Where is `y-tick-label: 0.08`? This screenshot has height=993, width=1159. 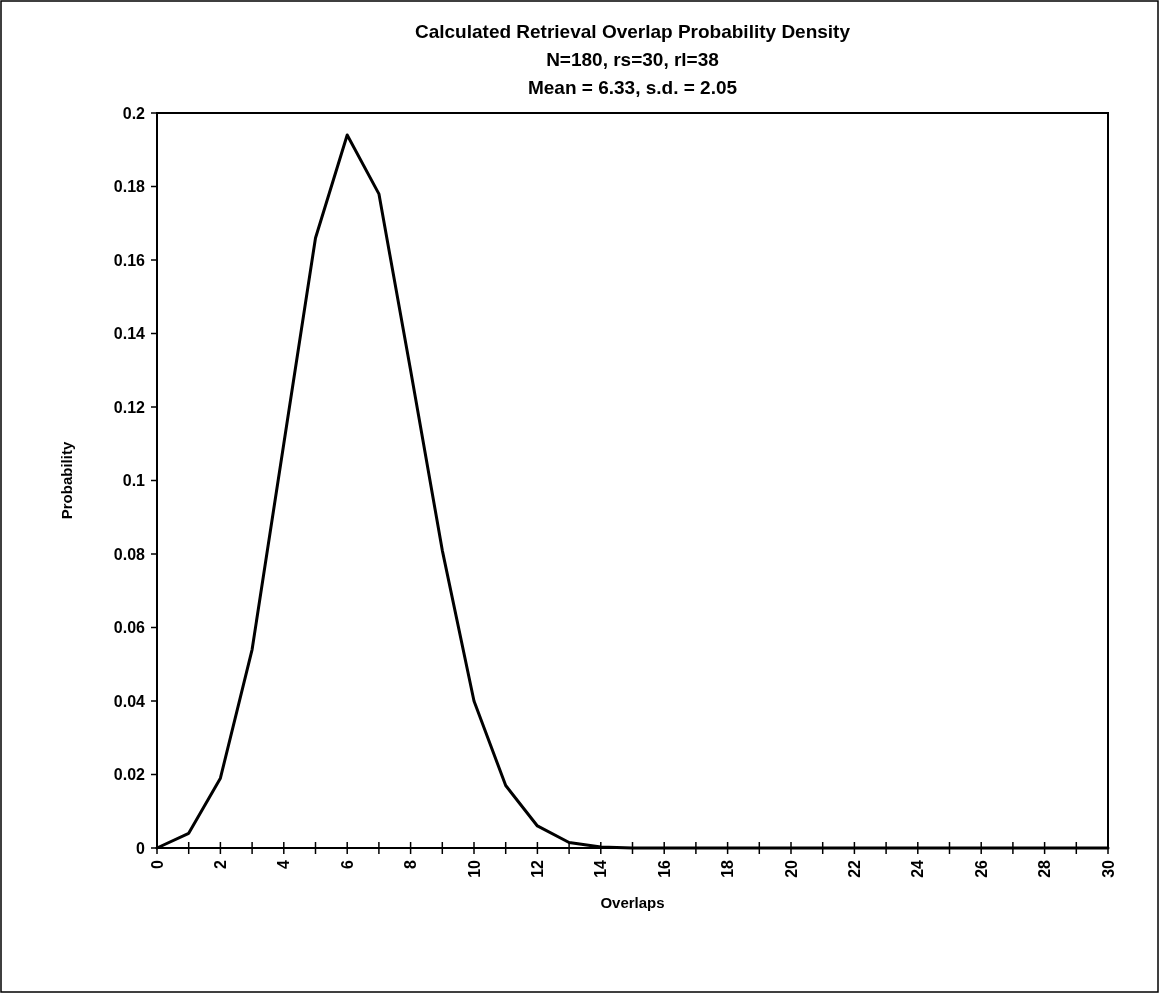
y-tick-label: 0.08 is located at coordinates (129, 554).